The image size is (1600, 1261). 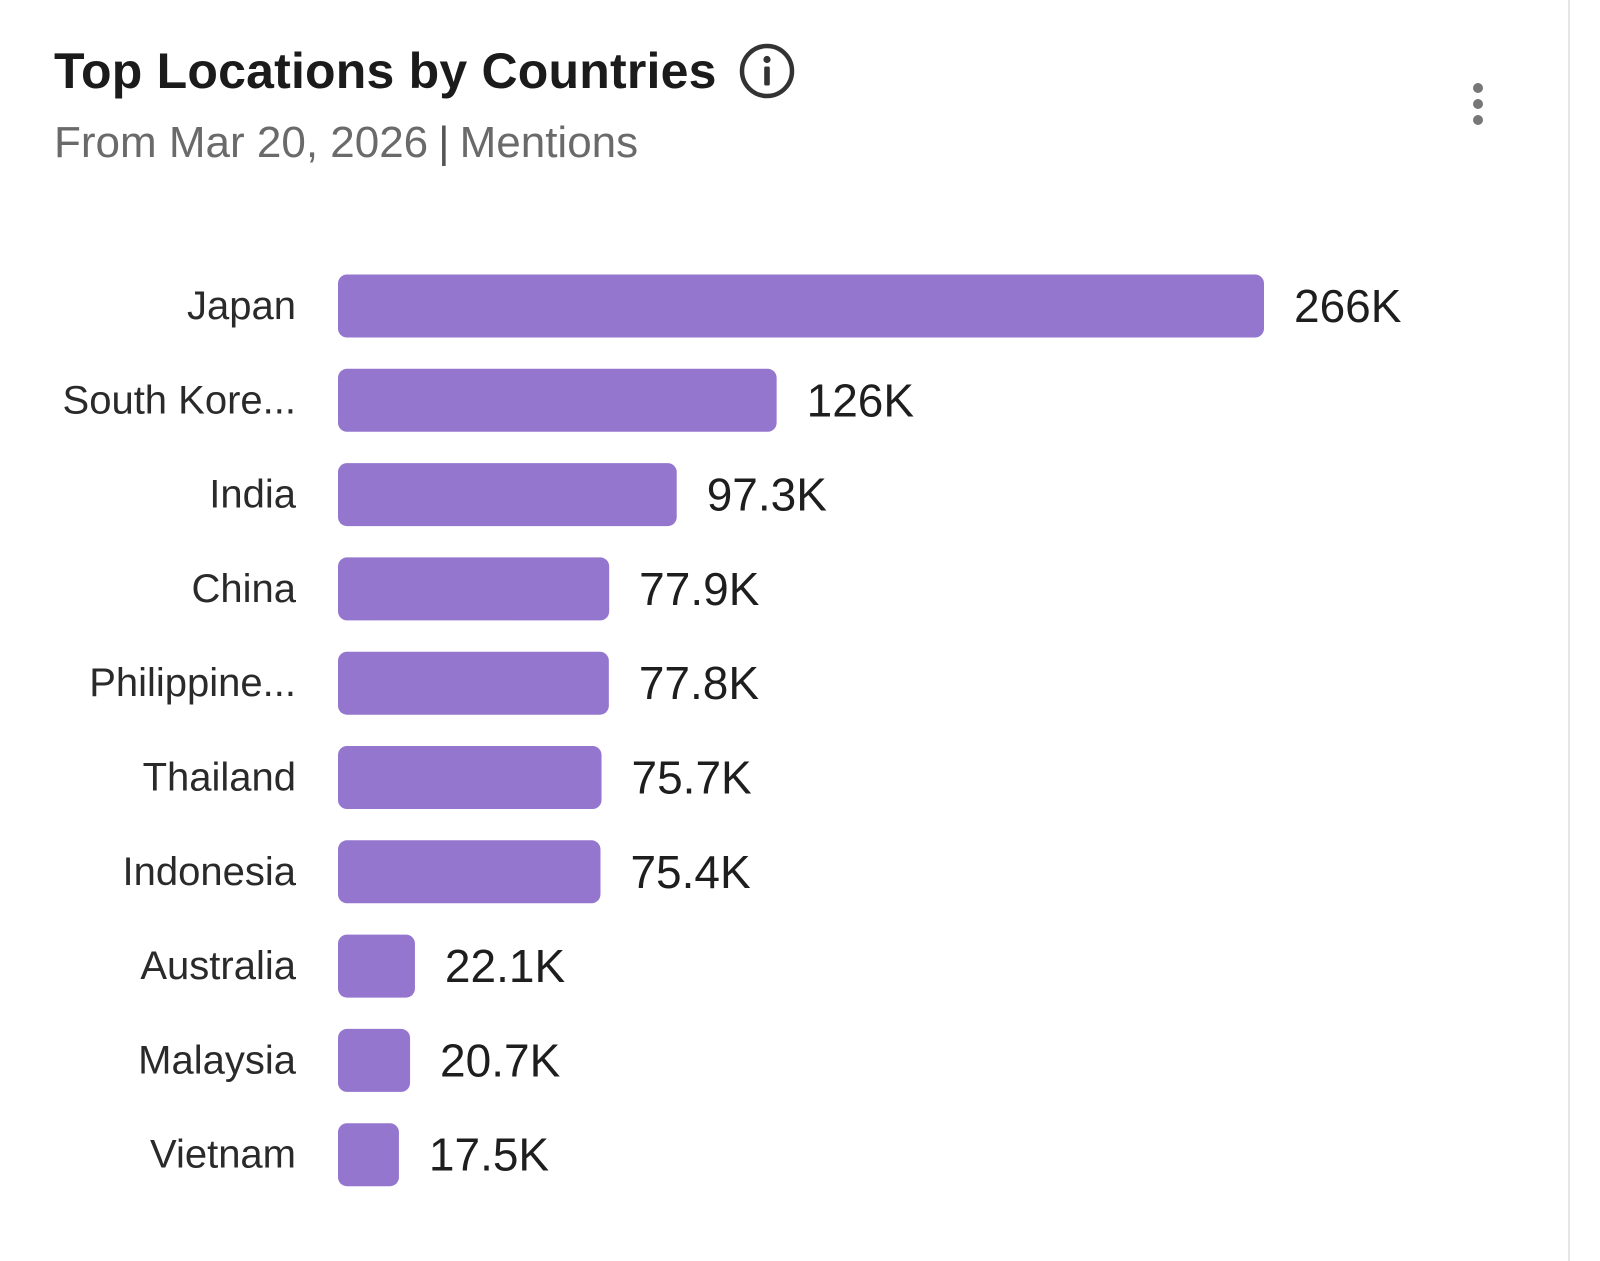 I want to click on bar-row: India 97.3K, so click(x=518, y=495).